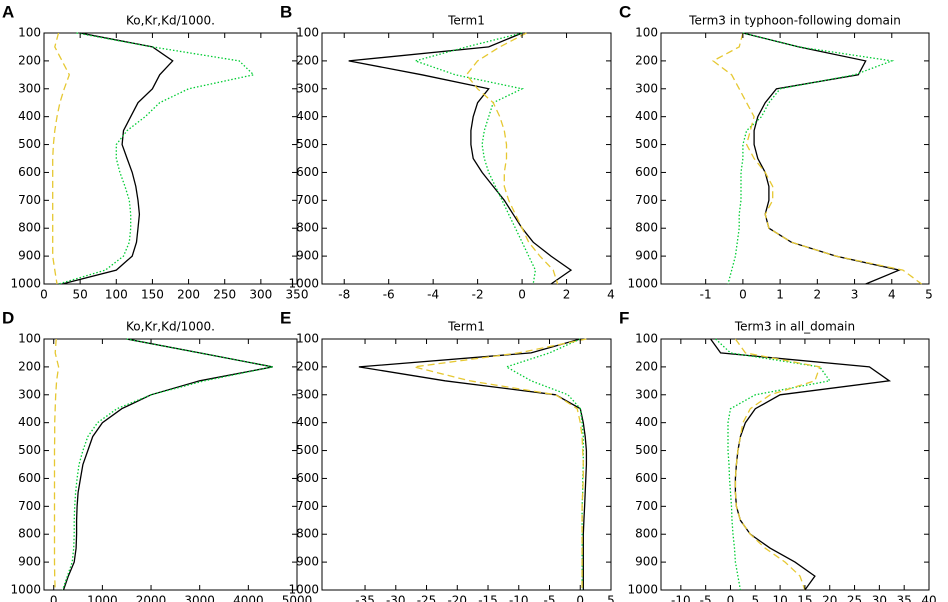 The width and height of the screenshot is (948, 602). I want to click on x-tick-label: -4, so click(433, 295).